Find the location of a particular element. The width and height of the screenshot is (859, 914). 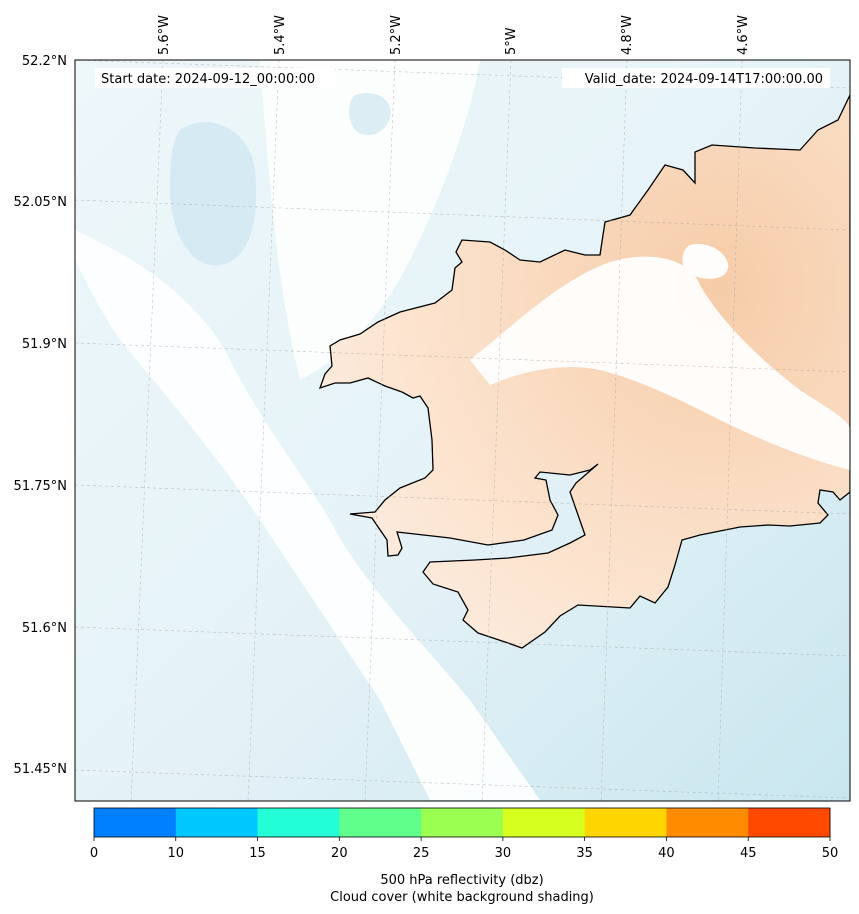

colorbar-label-line2: Cloud cover (white background shading) is located at coordinates (462, 897).